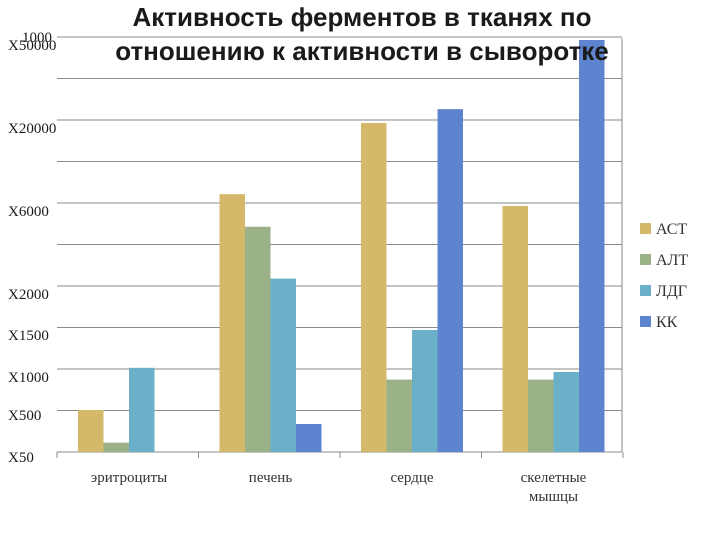  I want to click on y-tick-label: X1000, so click(28, 378).